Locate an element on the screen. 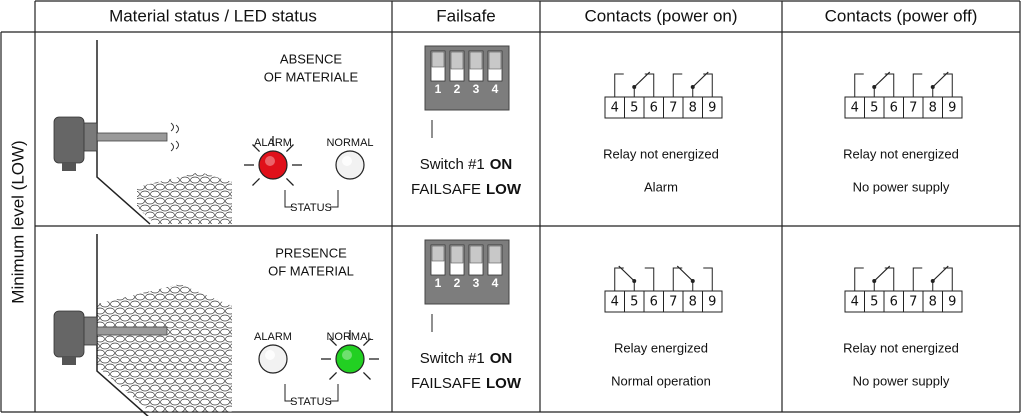  terminal-number: 6 is located at coordinates (654, 108).